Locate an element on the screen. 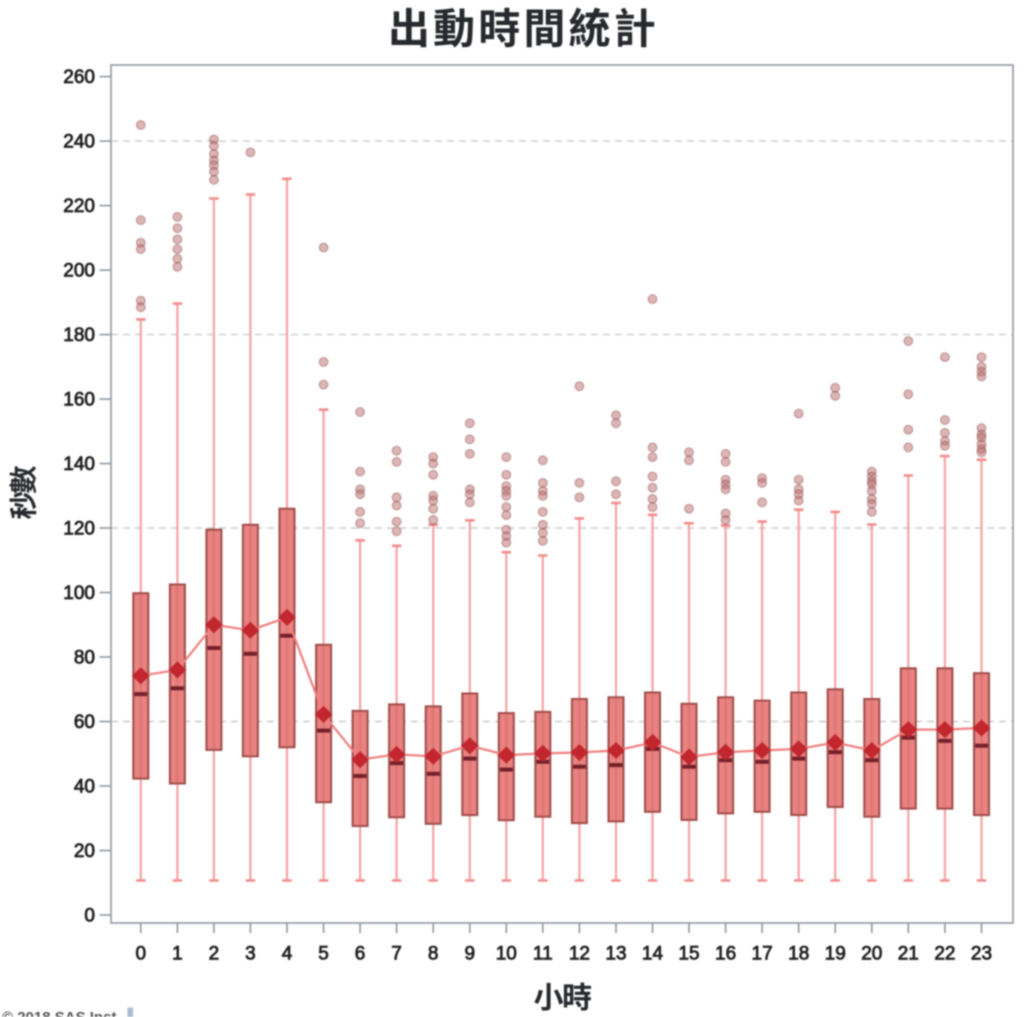 The width and height of the screenshot is (1024, 1017). svg-text: 260 is located at coordinates (79, 77).